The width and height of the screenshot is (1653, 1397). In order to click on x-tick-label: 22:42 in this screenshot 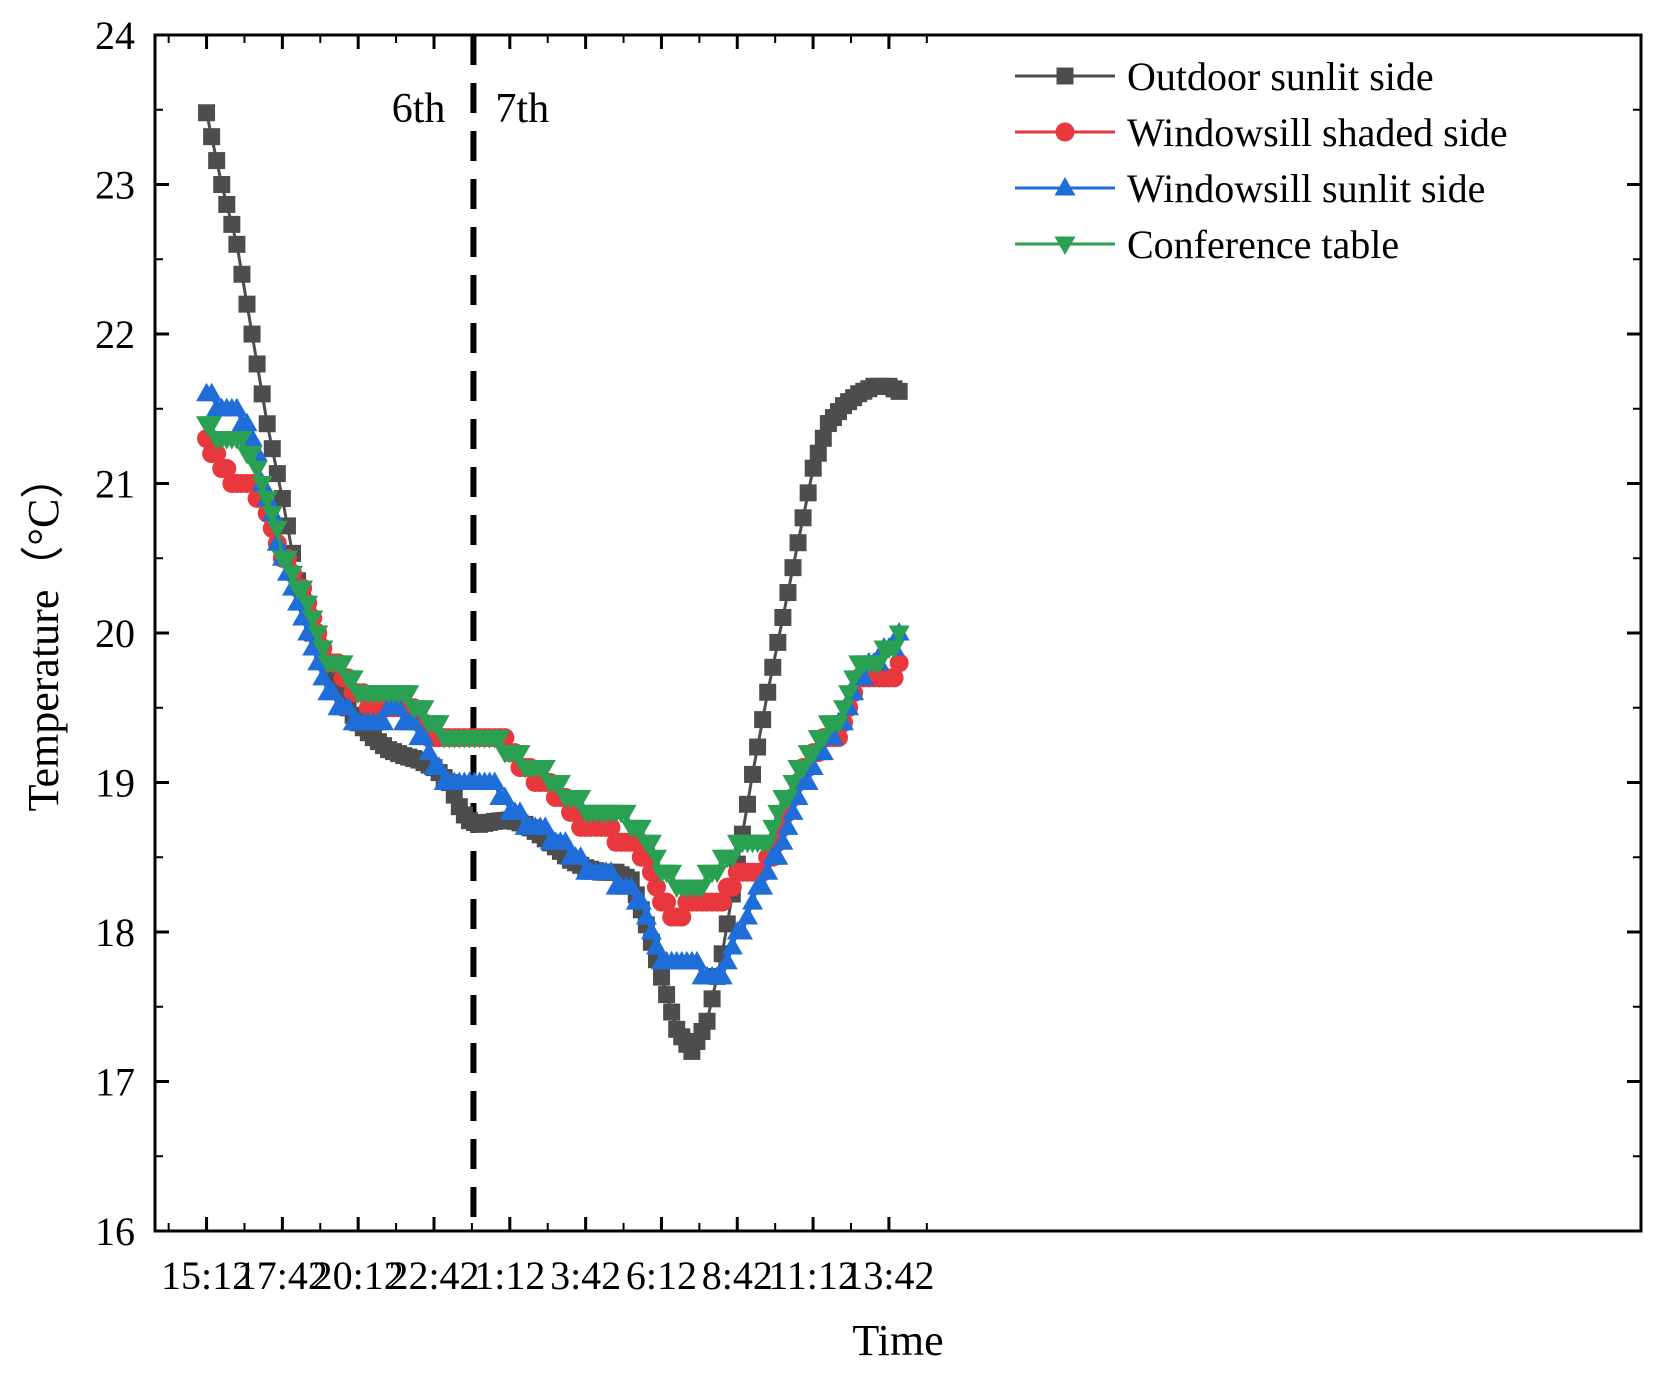, I will do `click(433, 1275)`.